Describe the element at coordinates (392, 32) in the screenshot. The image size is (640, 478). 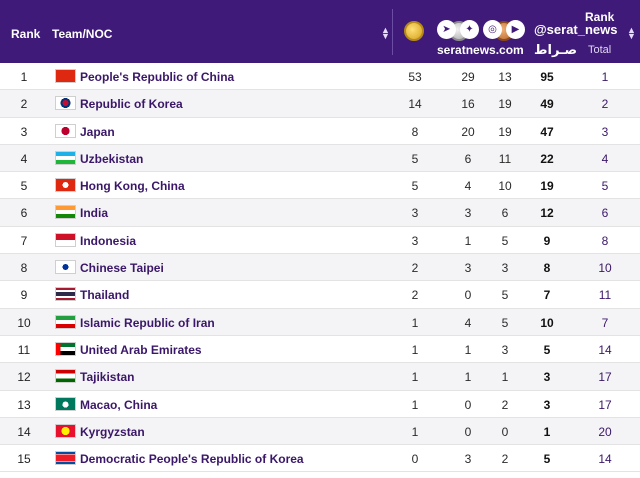
I see `header-divider` at that location.